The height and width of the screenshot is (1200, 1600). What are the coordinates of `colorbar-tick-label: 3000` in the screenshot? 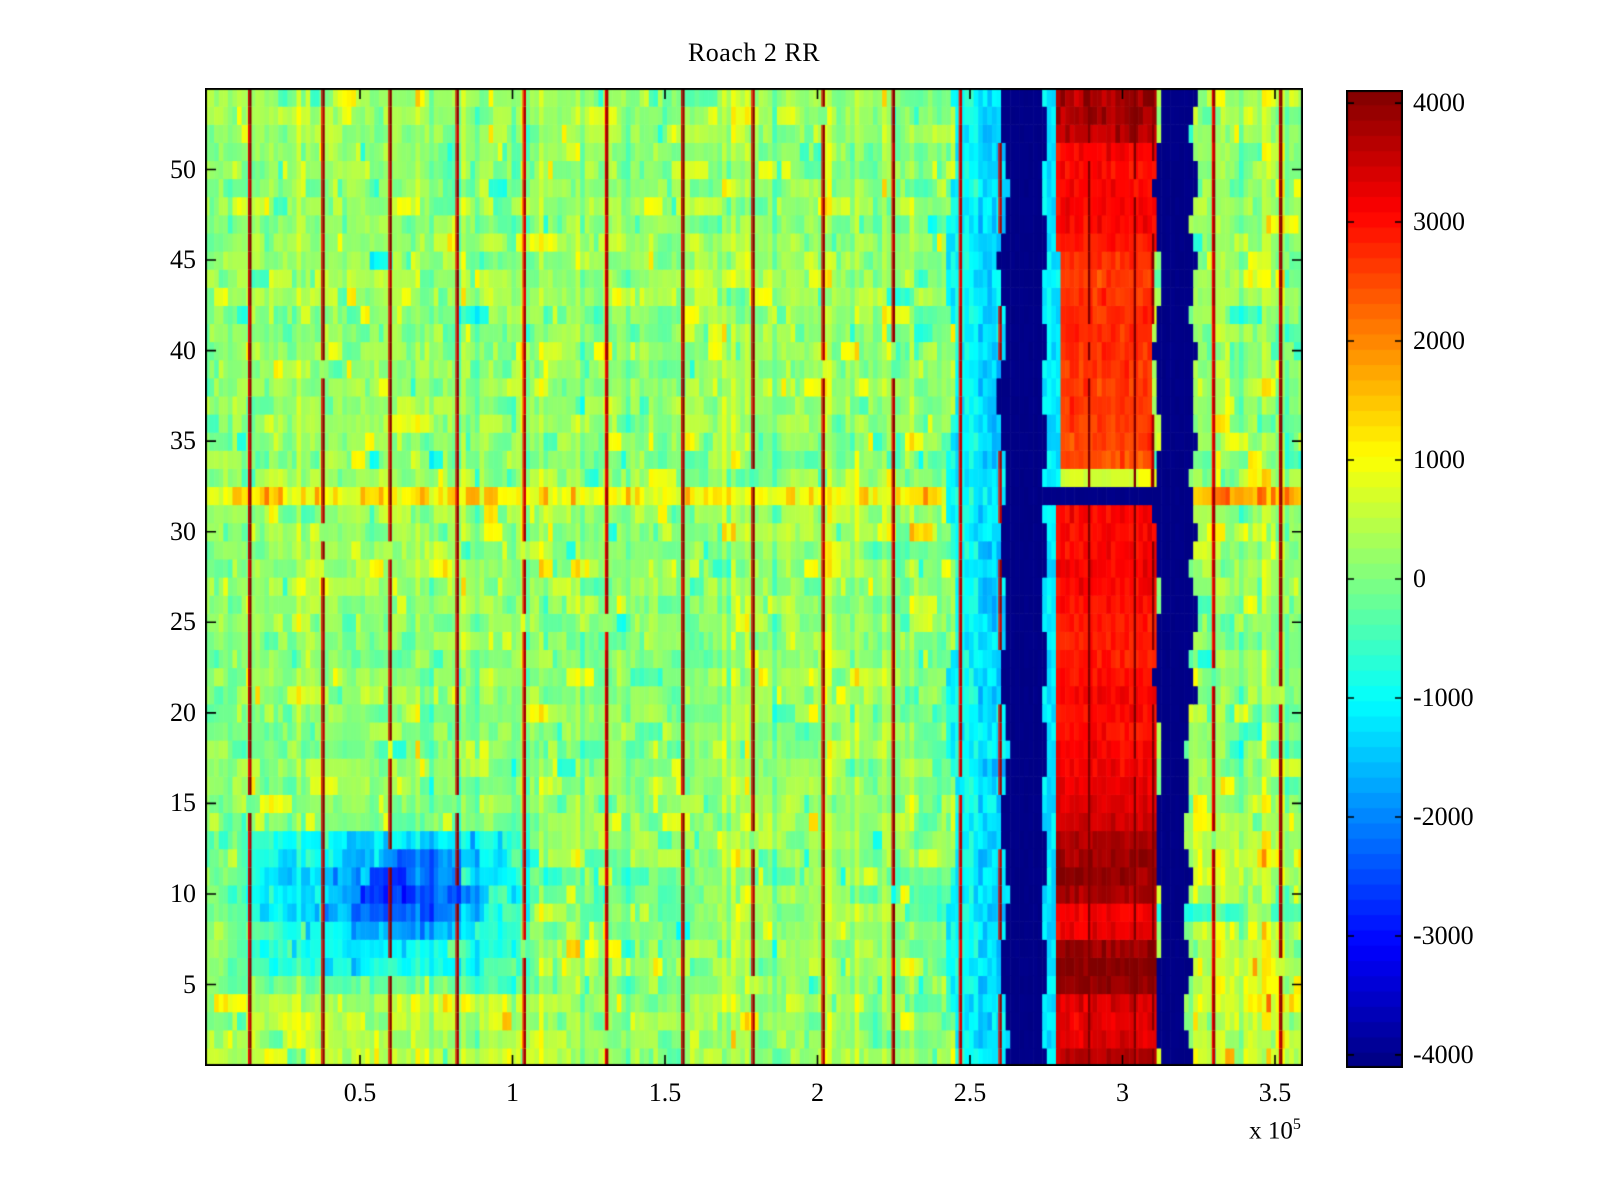 It's located at (1439, 222).